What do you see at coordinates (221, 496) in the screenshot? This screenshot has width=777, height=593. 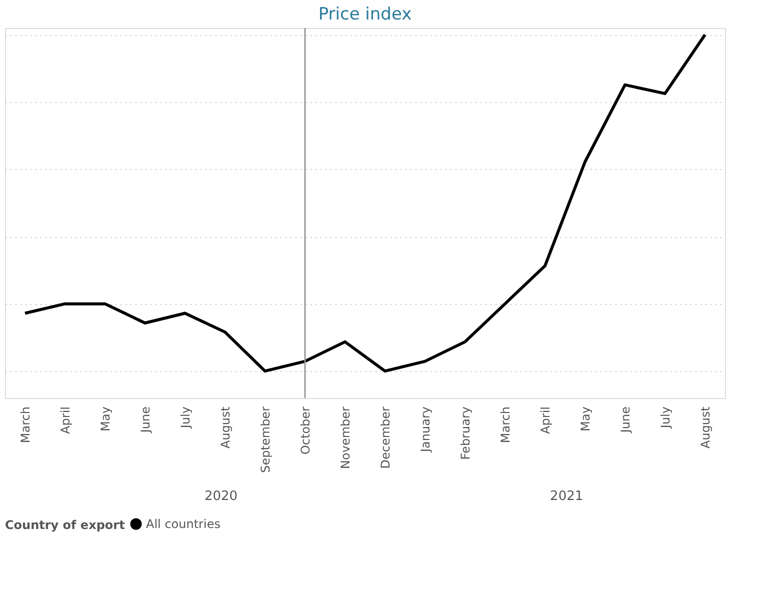 I see `text: 2020` at bounding box center [221, 496].